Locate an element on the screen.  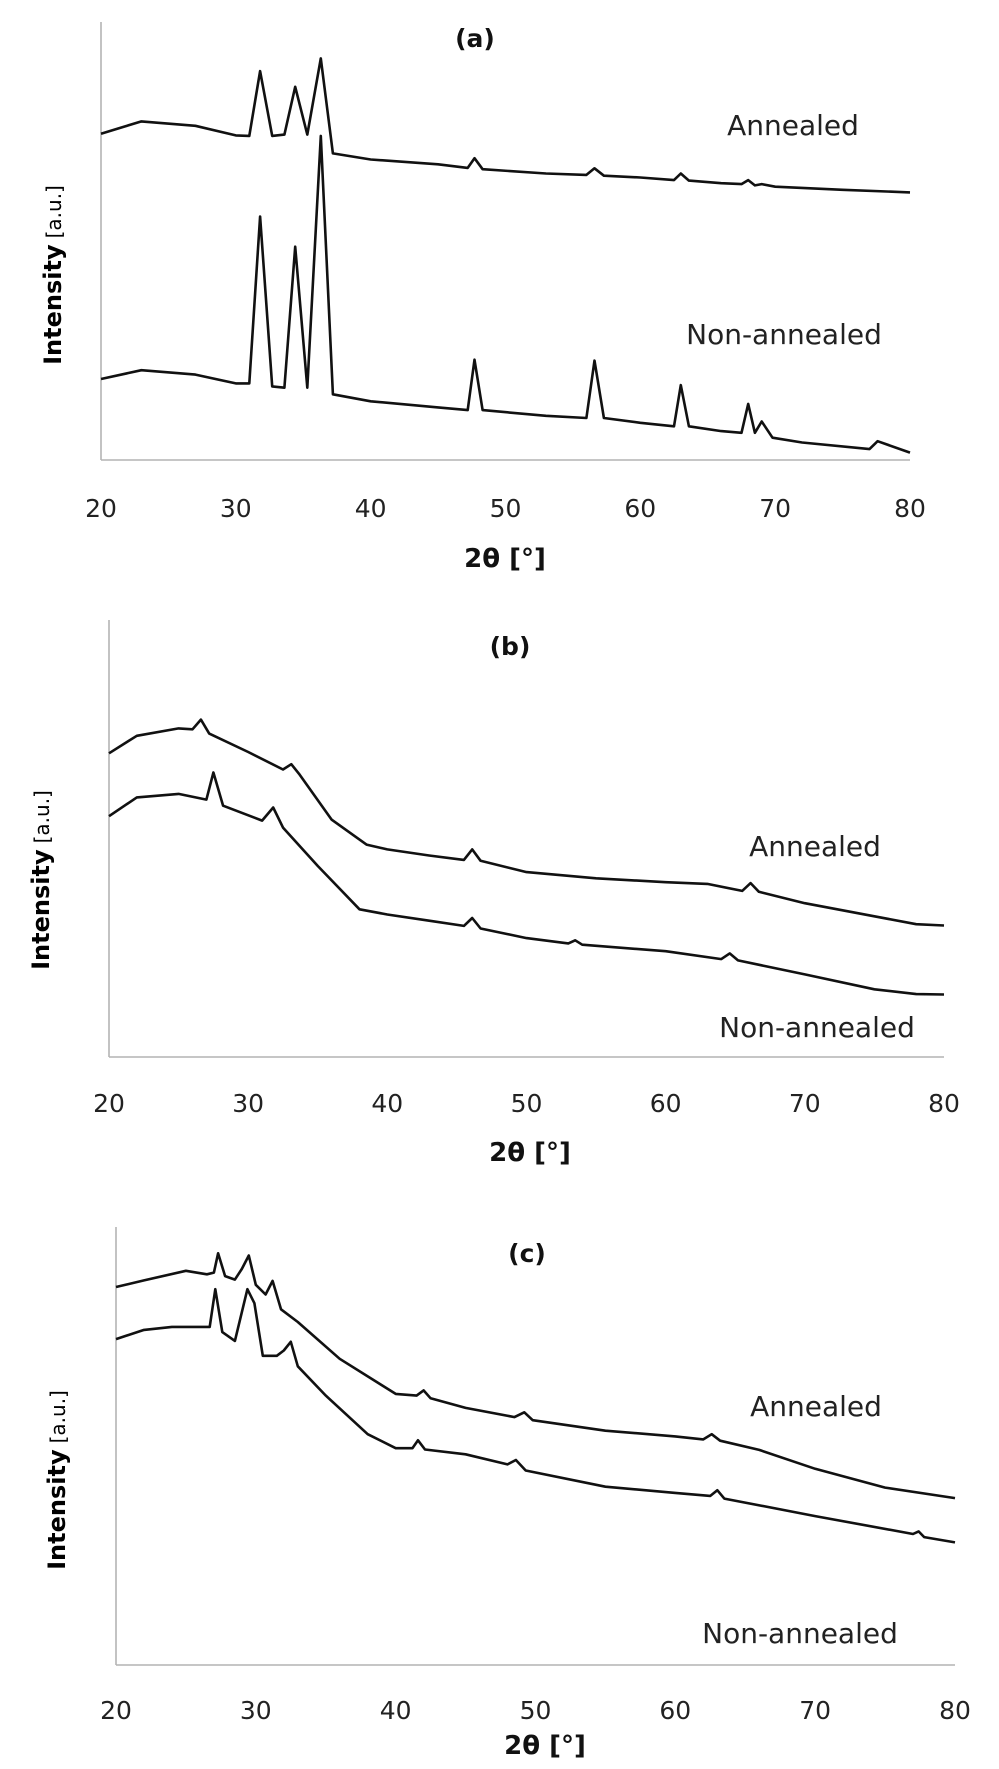
panel-c-x-tick: 50 is located at coordinates (536, 1710).